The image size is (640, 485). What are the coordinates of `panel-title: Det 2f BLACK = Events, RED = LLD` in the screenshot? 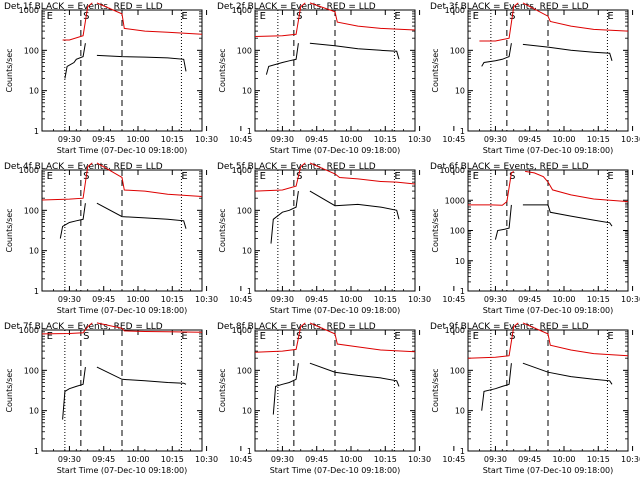 It's located at (296, 7).